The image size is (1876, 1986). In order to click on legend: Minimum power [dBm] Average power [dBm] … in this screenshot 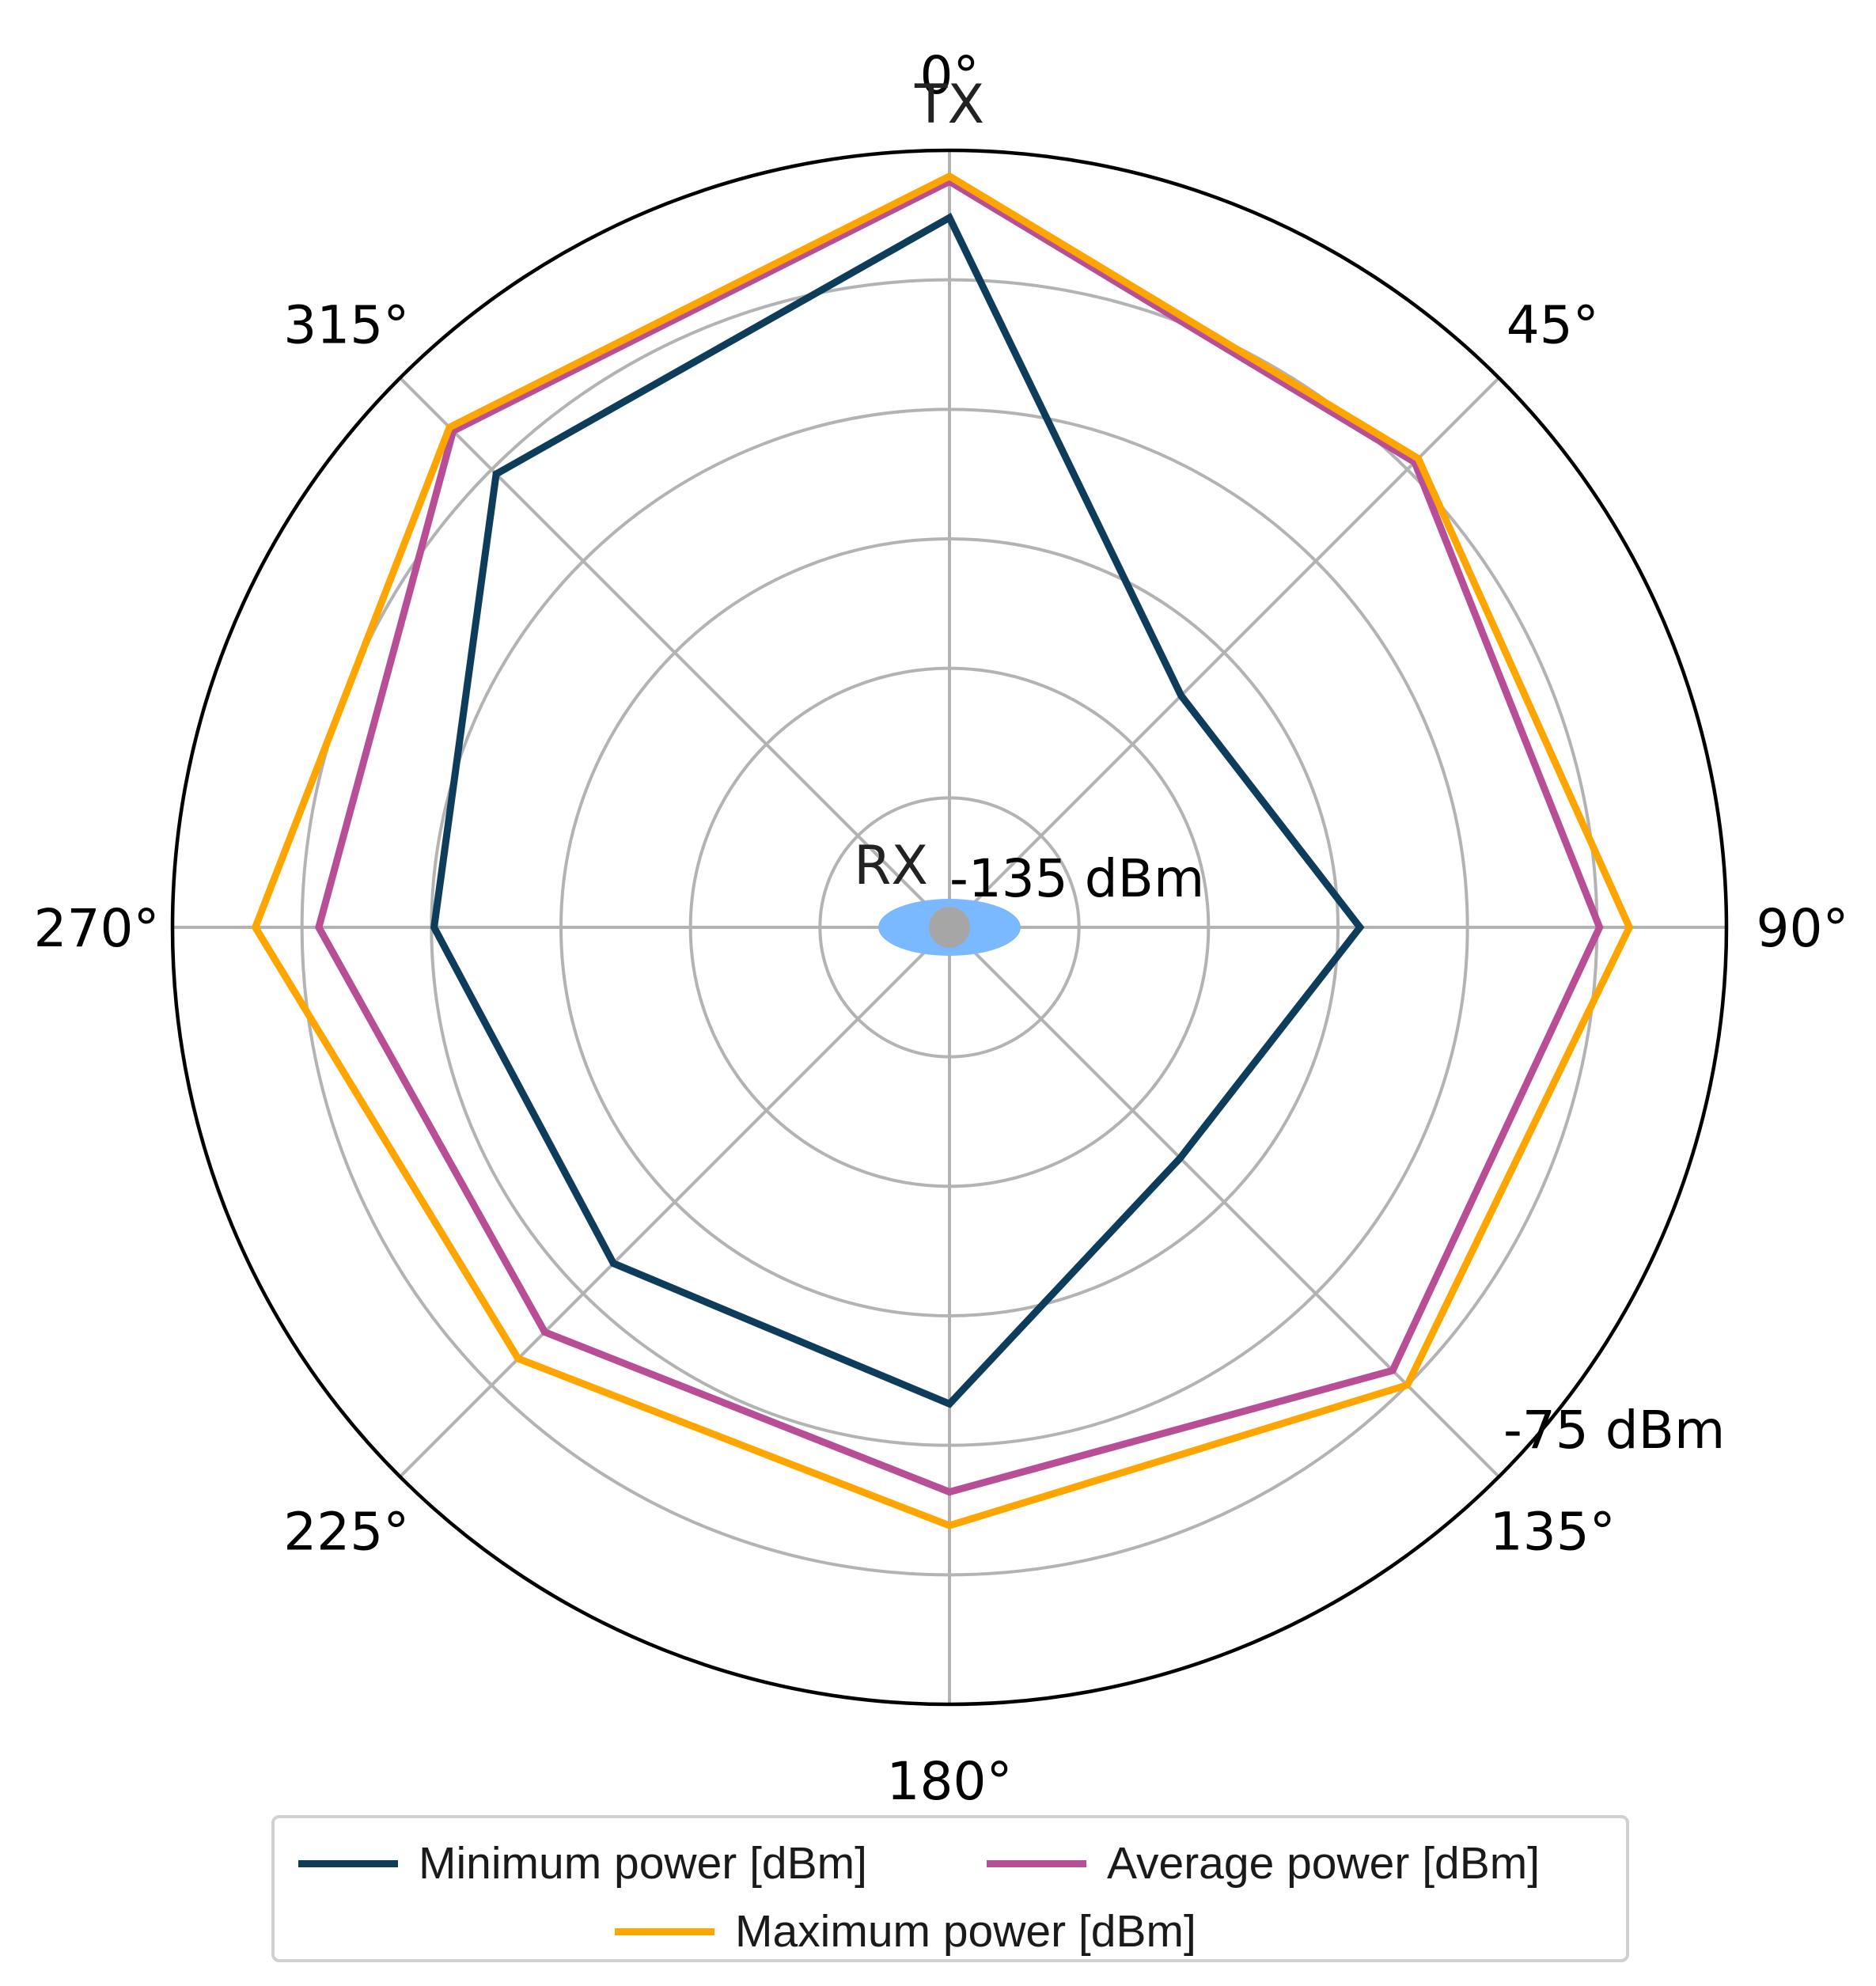, I will do `click(950, 1888)`.